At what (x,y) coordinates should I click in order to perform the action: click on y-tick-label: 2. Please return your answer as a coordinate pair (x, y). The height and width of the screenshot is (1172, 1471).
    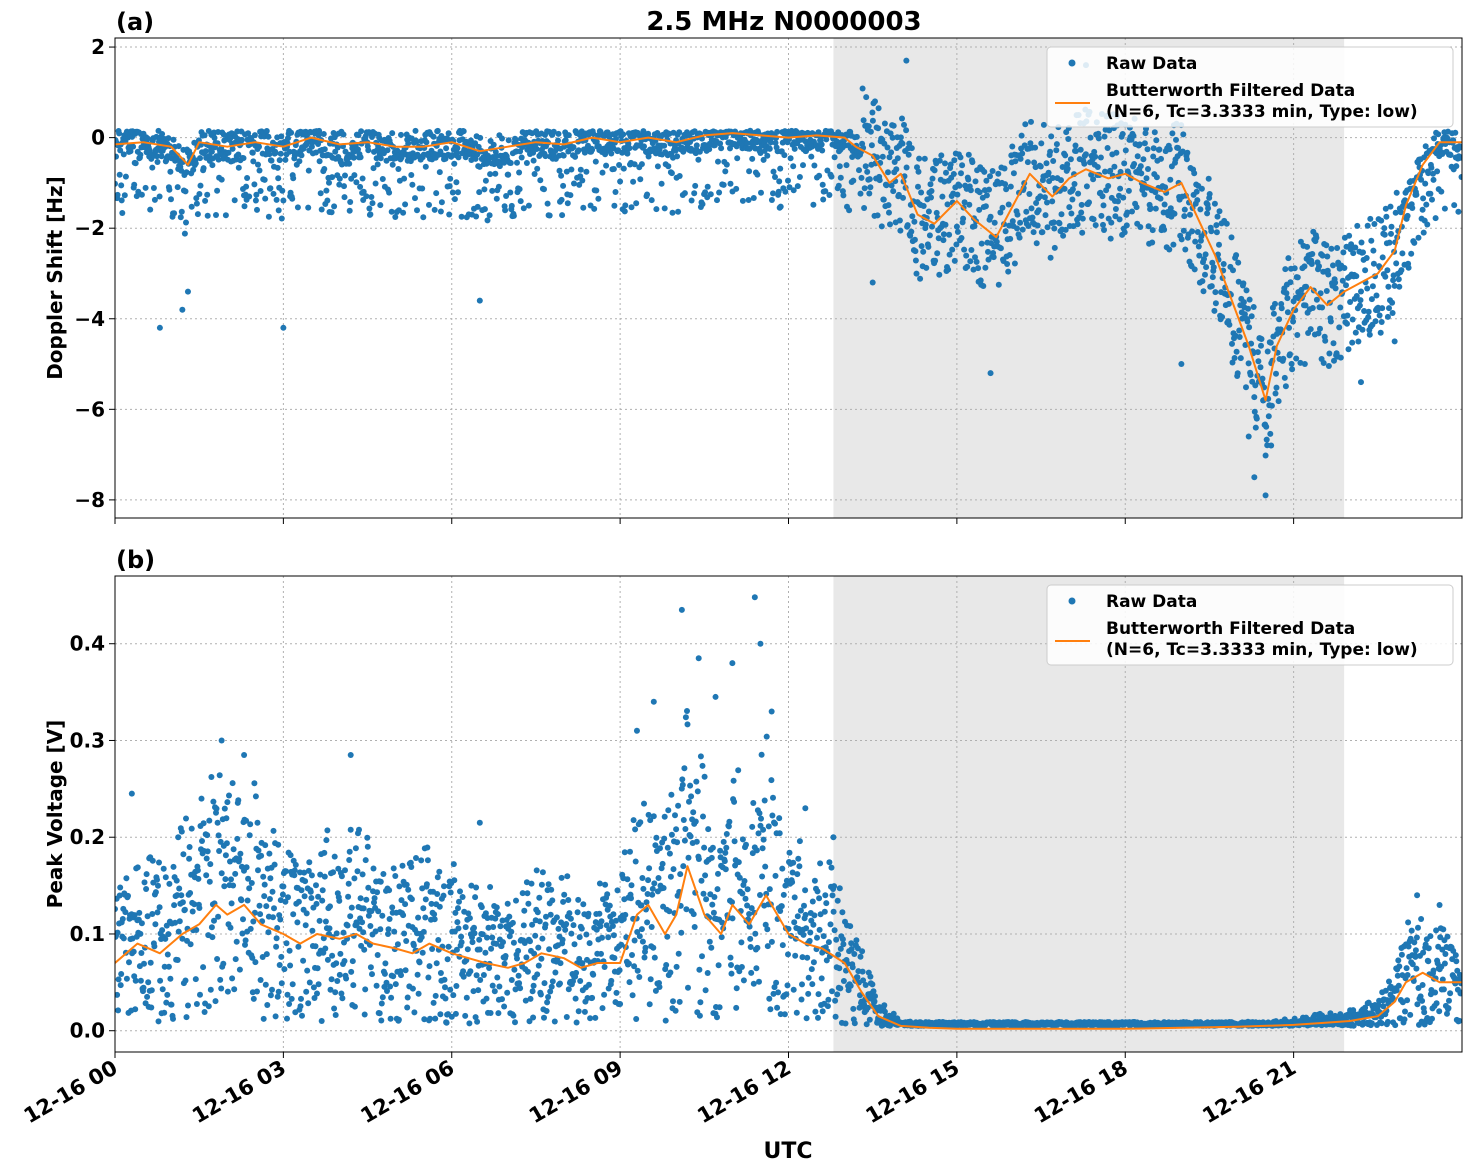
    Looking at the image, I should click on (98, 47).